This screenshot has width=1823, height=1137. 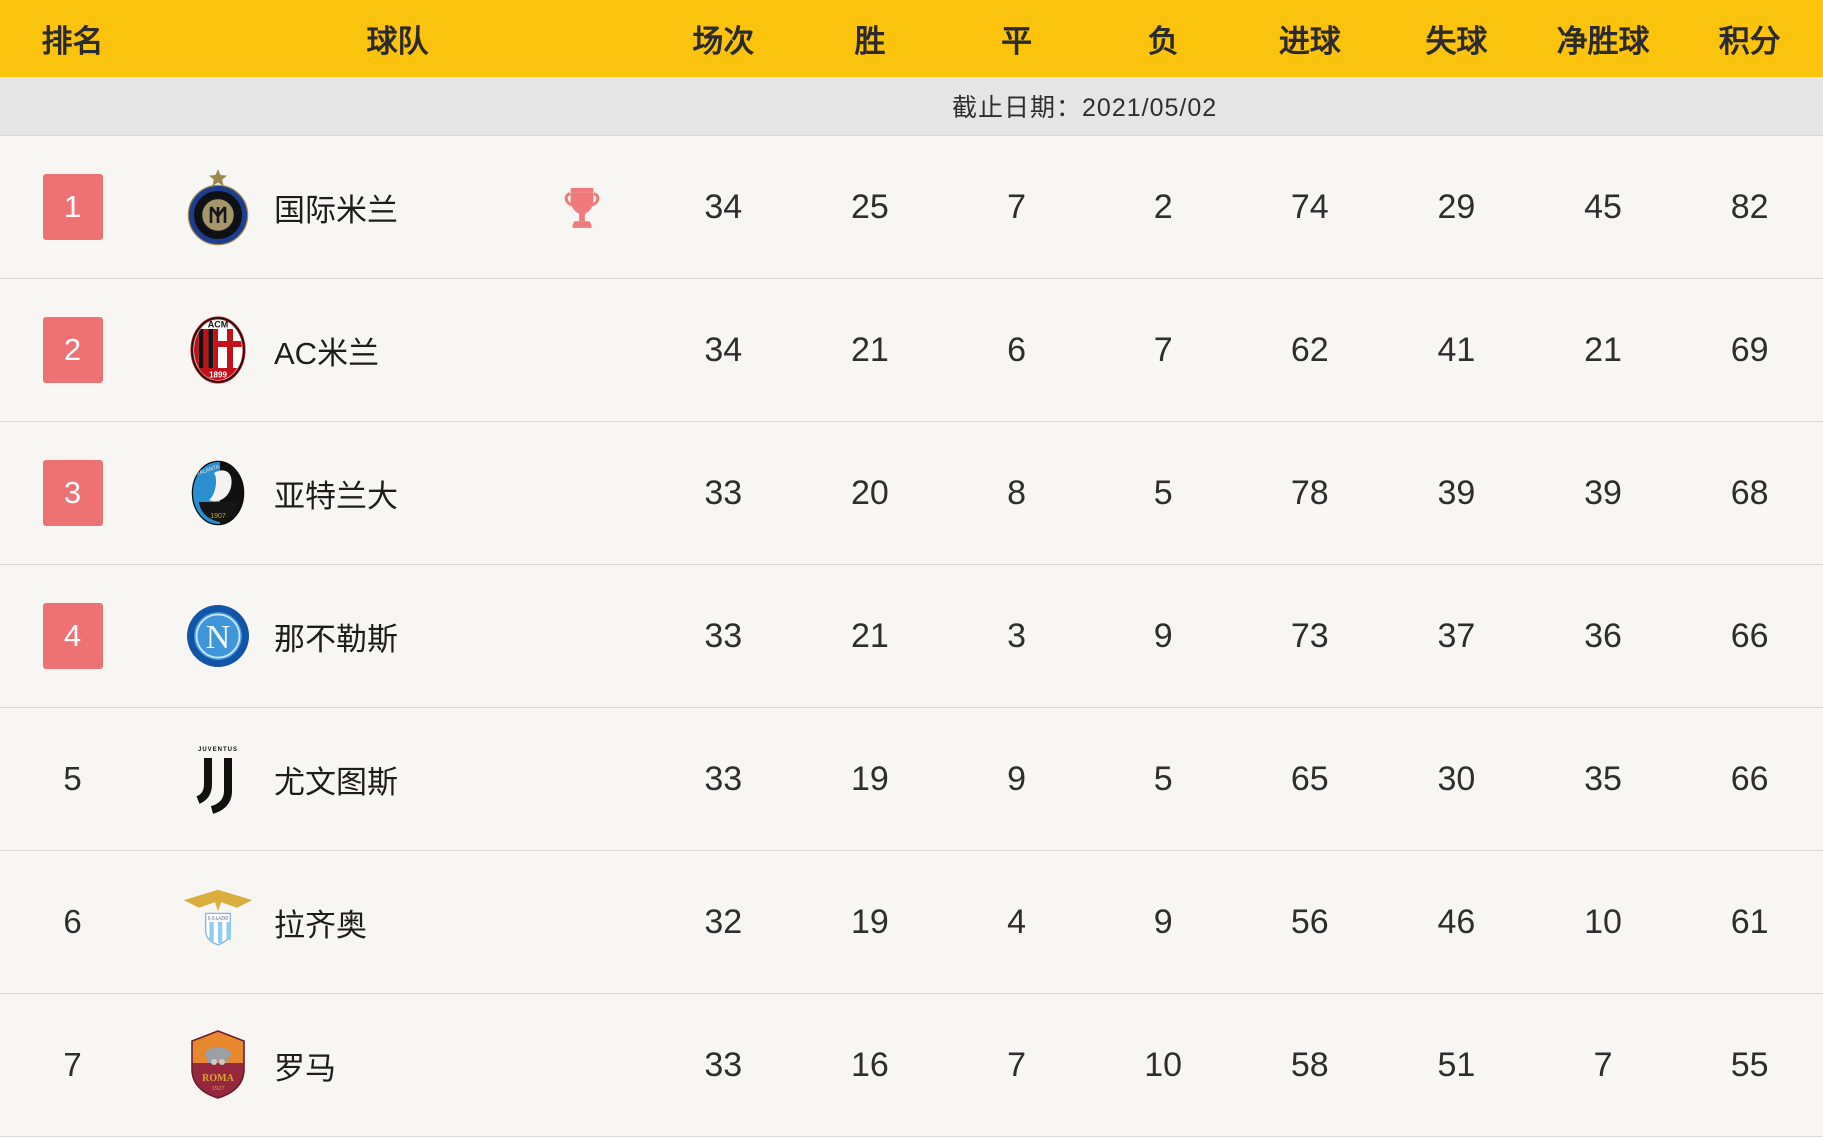 What do you see at coordinates (911, 106) in the screenshot?
I see `date-bar: 截止日期：2021/05/02` at bounding box center [911, 106].